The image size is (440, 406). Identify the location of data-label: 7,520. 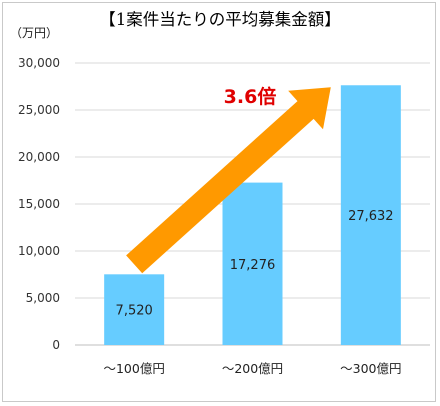
(134, 311).